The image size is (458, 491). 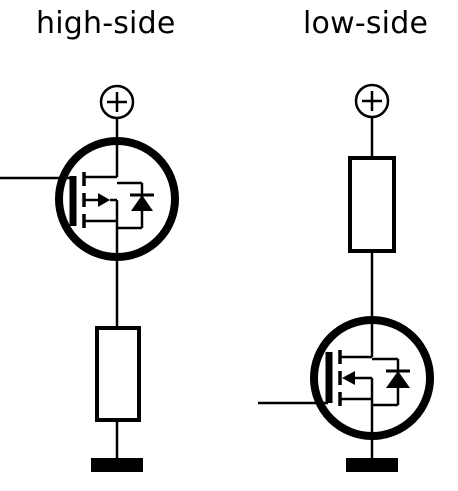 What do you see at coordinates (372, 378) in the screenshot?
I see `mosfet-icon` at bounding box center [372, 378].